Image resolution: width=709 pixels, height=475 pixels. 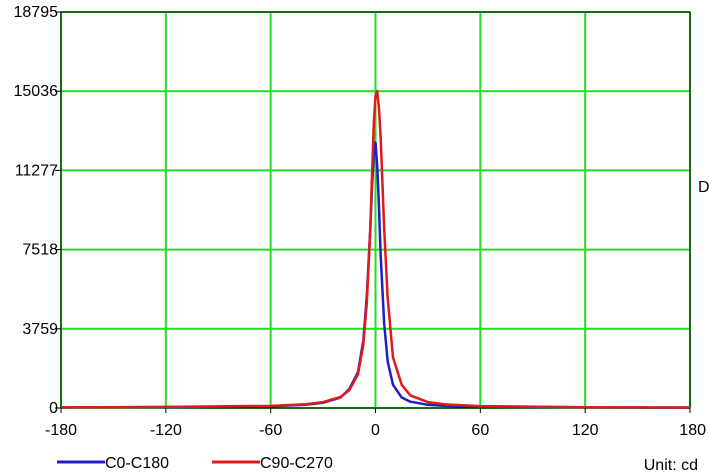 I want to click on legend: C0-C180 C90-C270, so click(x=195, y=463).